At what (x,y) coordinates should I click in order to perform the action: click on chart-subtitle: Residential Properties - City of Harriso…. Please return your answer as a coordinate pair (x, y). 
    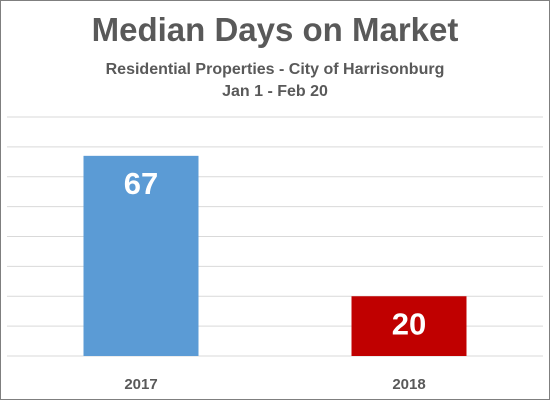
    Looking at the image, I should click on (275, 69).